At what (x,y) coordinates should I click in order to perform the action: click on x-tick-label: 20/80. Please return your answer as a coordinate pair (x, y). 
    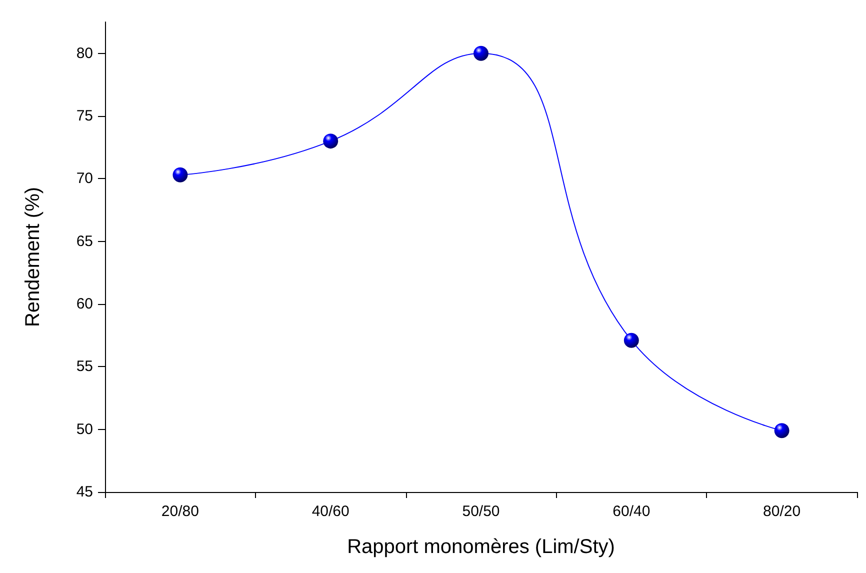
    Looking at the image, I should click on (180, 511).